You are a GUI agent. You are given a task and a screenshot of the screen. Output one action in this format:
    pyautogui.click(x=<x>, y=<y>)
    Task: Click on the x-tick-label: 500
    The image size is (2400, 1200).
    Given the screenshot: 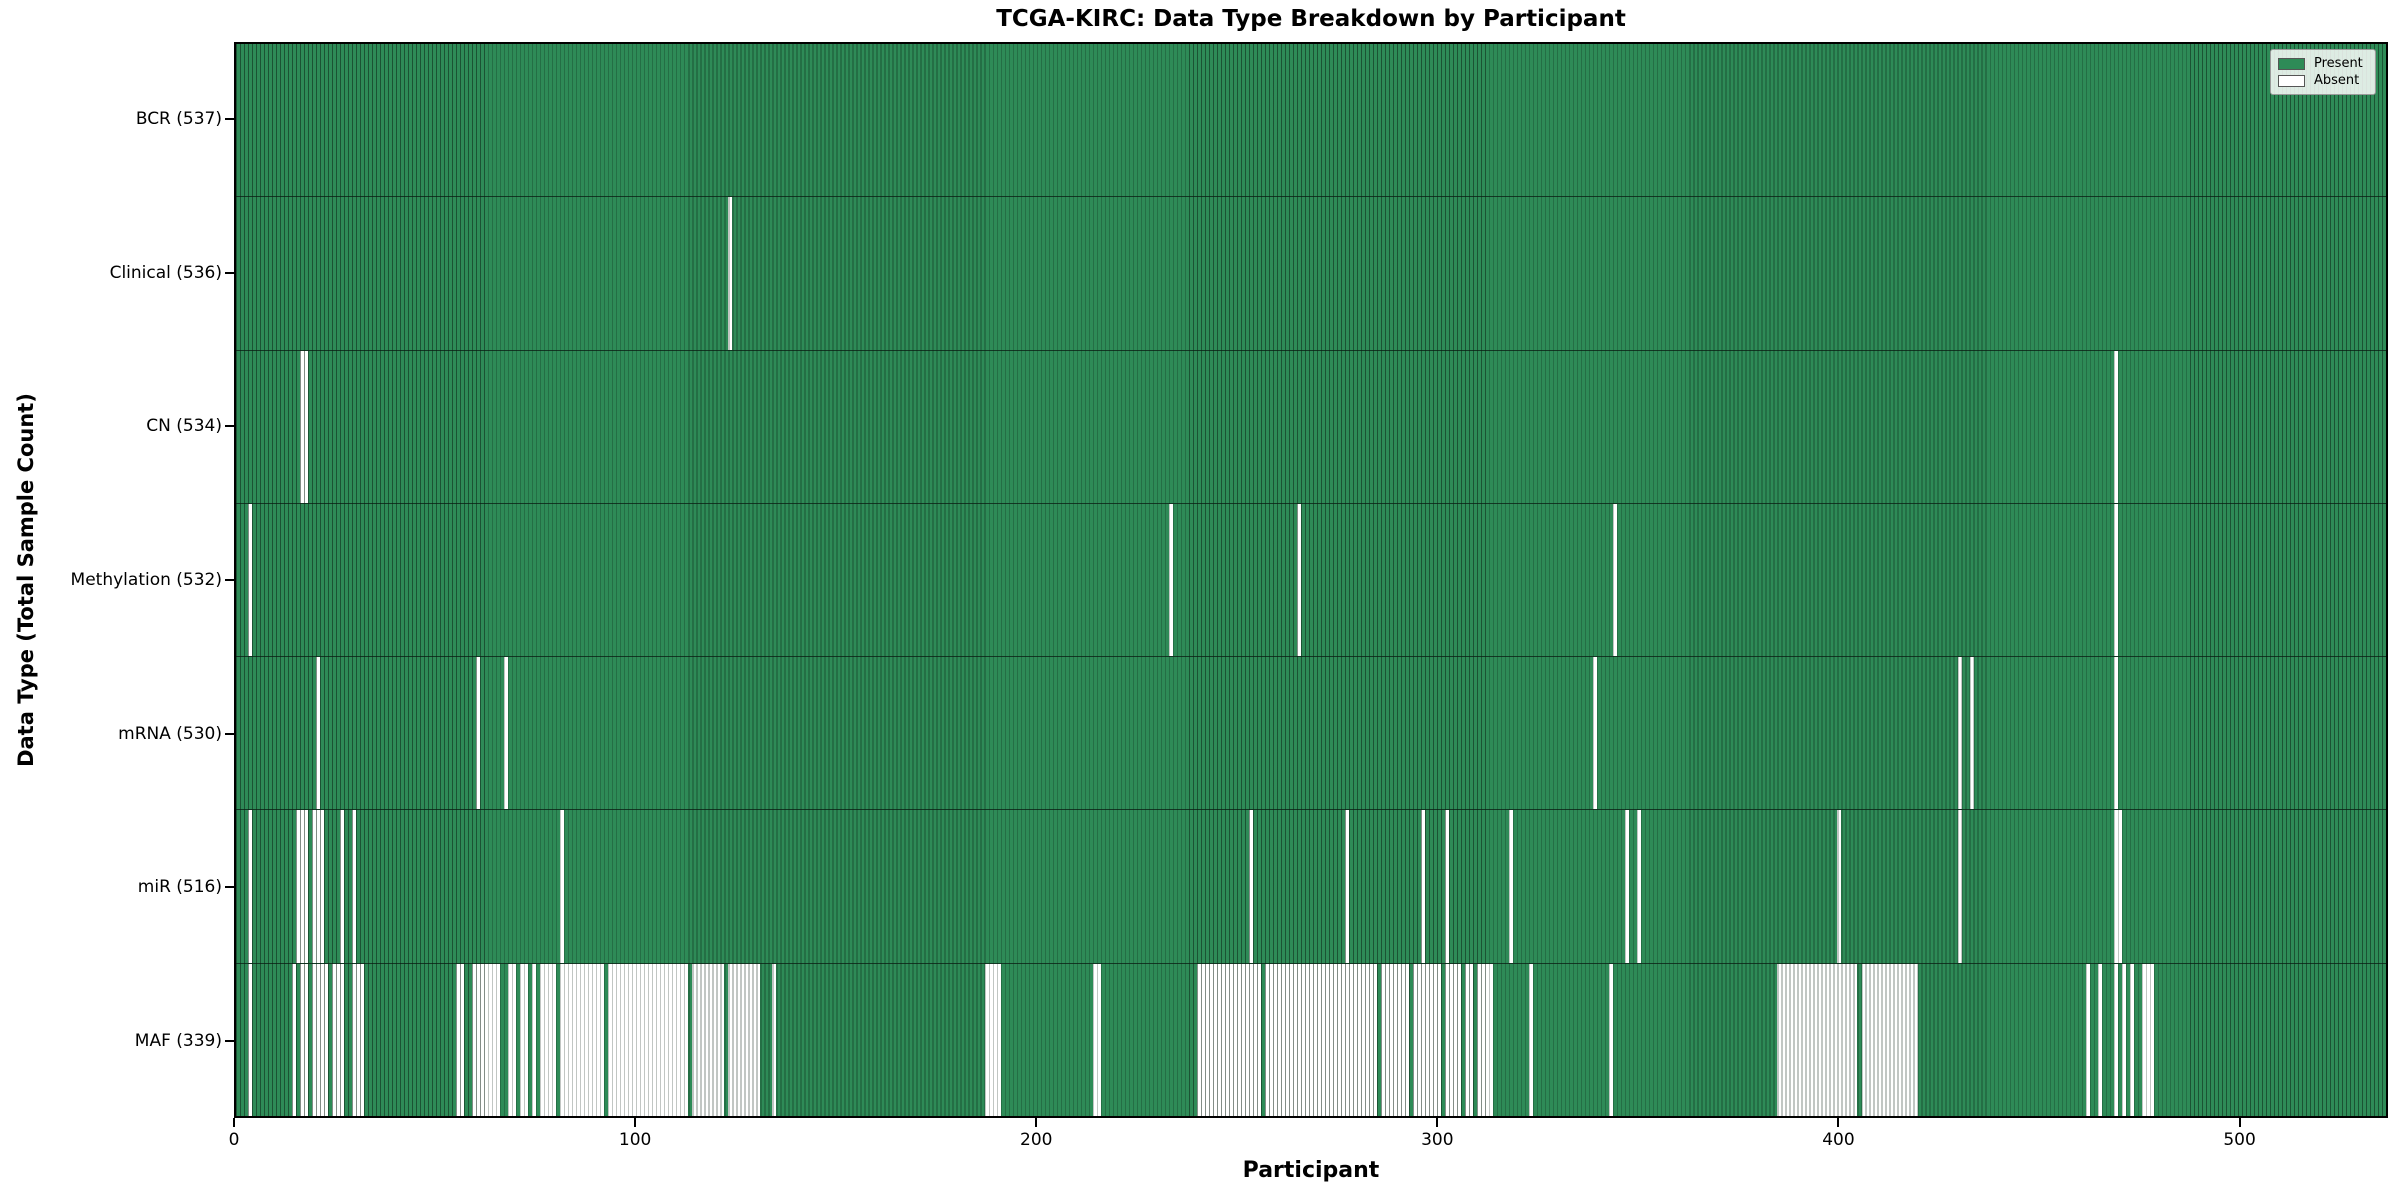 What is the action you would take?
    pyautogui.click(x=2239, y=1140)
    